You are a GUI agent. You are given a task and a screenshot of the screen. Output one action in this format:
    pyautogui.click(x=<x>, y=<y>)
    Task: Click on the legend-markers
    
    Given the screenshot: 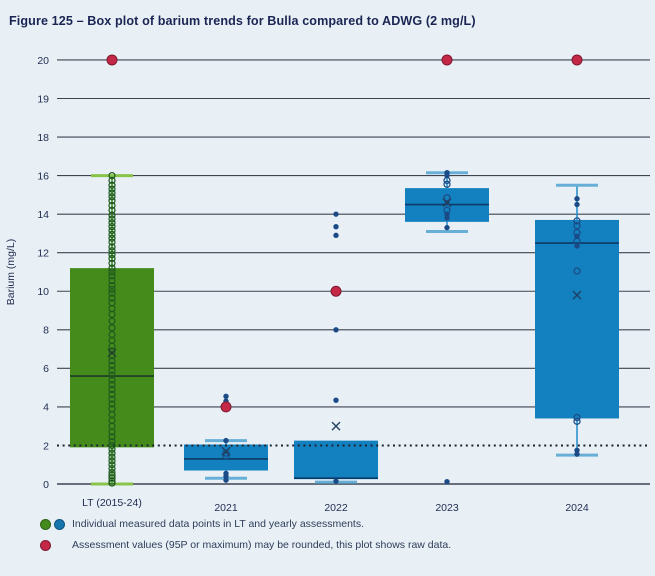 What is the action you would take?
    pyautogui.click(x=56, y=524)
    